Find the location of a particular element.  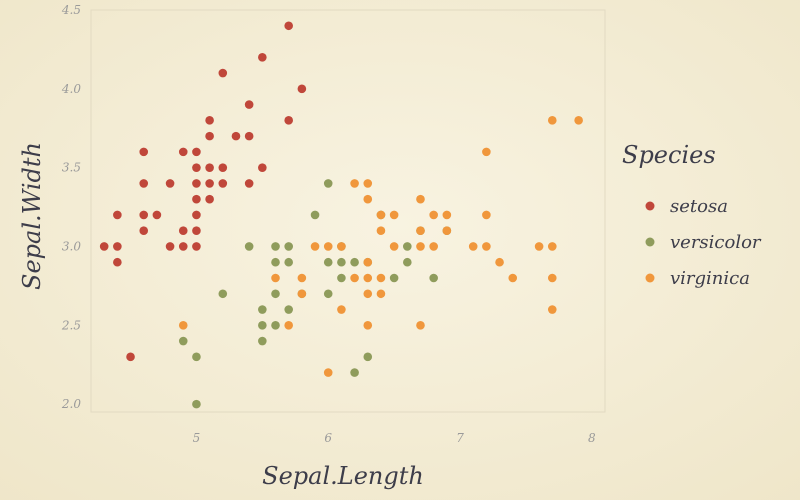

legend-swatch-setosa is located at coordinates (650, 206).